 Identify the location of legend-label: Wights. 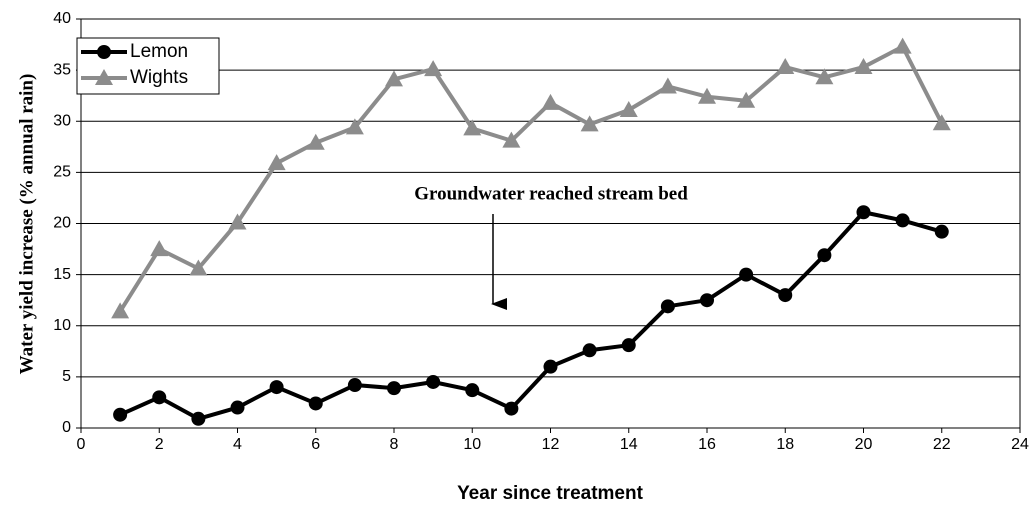
(159, 77).